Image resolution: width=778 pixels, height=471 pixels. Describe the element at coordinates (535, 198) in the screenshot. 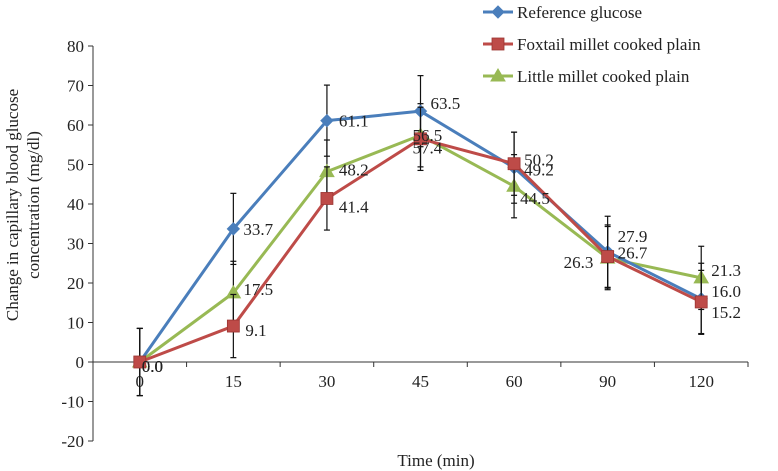

I see `data-label: 44.5` at that location.